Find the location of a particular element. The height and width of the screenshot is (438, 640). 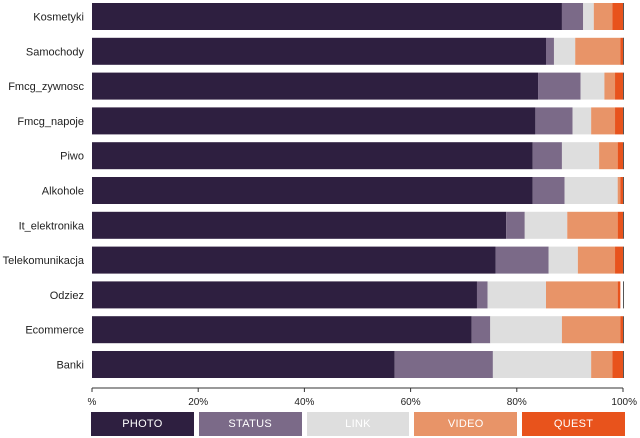

bar-it-elektronika-link is located at coordinates (546, 225).